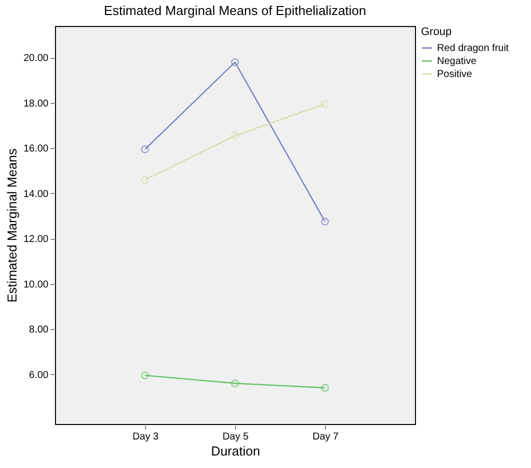 The height and width of the screenshot is (468, 531). What do you see at coordinates (36, 194) in the screenshot?
I see `y-tick-label: 14.00` at bounding box center [36, 194].